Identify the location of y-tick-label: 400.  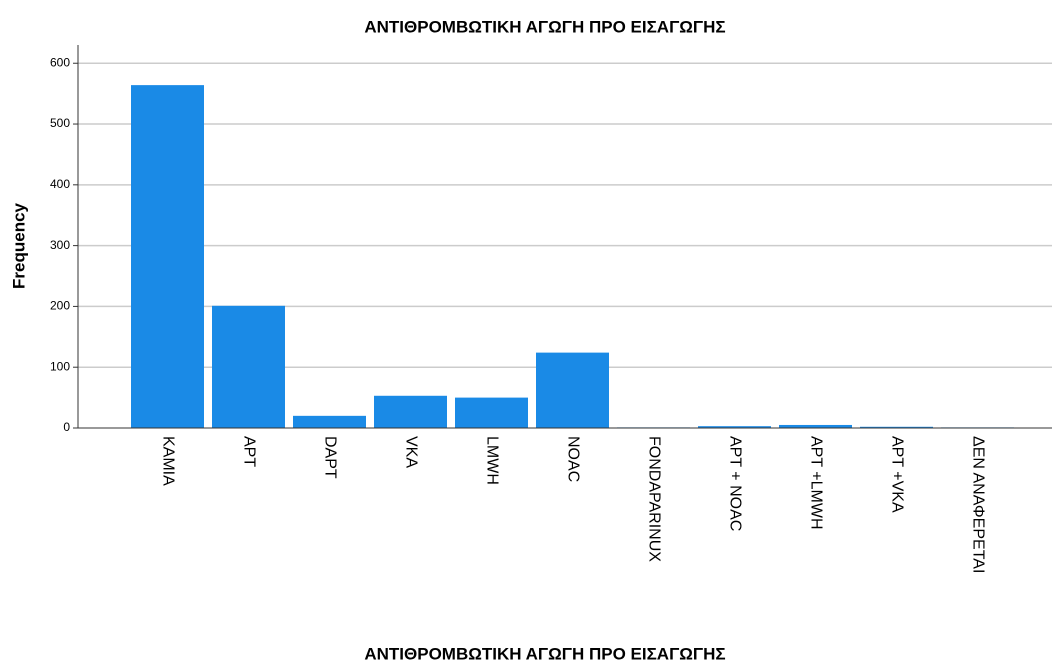
(60, 184).